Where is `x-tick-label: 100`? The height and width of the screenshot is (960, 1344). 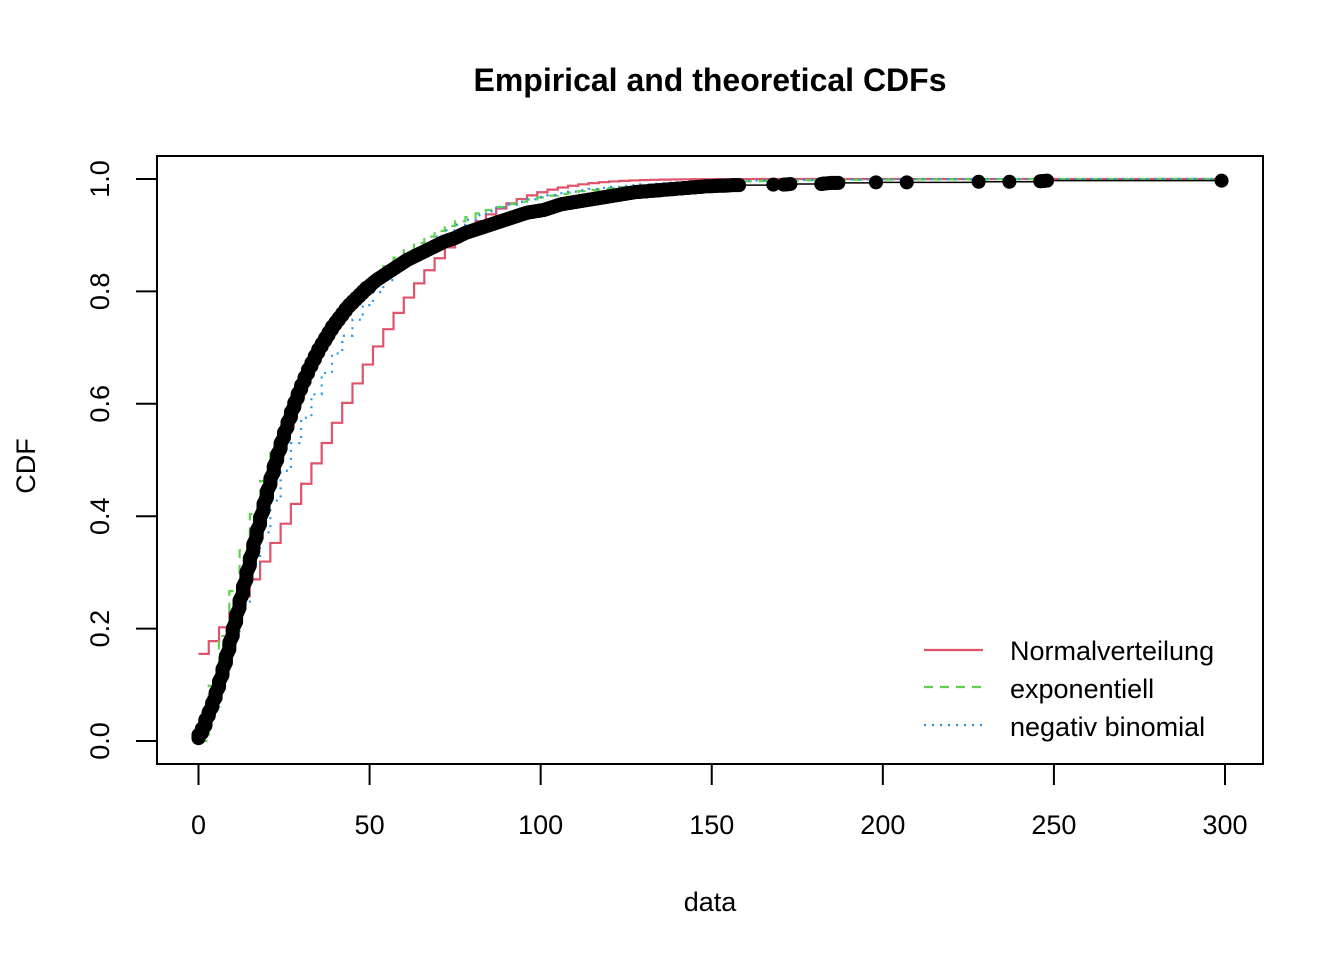 x-tick-label: 100 is located at coordinates (540, 825).